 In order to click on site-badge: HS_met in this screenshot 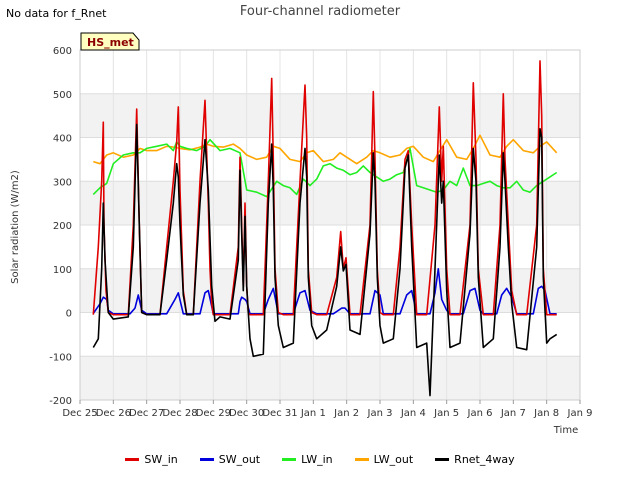, I will do `click(110, 41)`.